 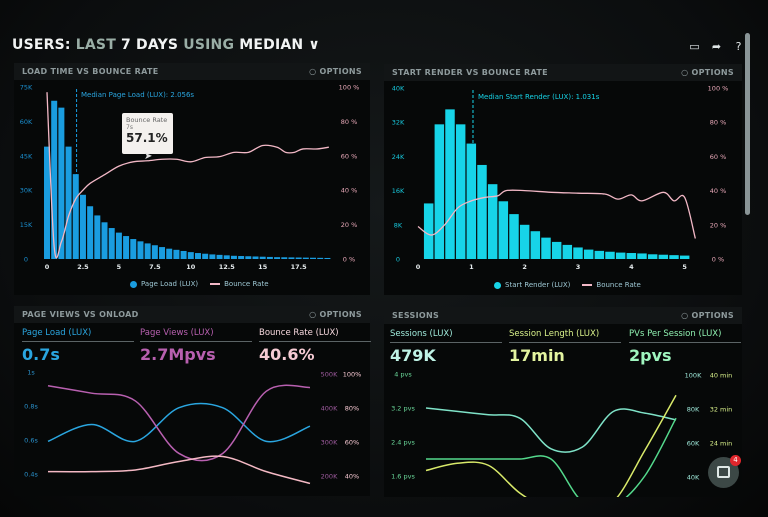 What do you see at coordinates (352, 409) in the screenshot?
I see `axis-tick-label: 80%` at bounding box center [352, 409].